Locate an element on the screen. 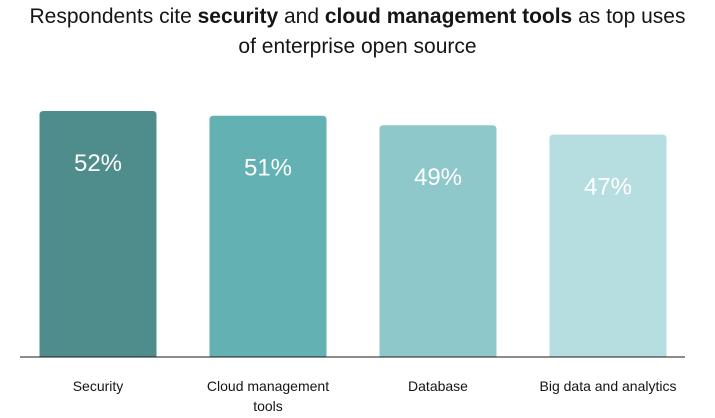  title-emphasis: security is located at coordinates (238, 16).